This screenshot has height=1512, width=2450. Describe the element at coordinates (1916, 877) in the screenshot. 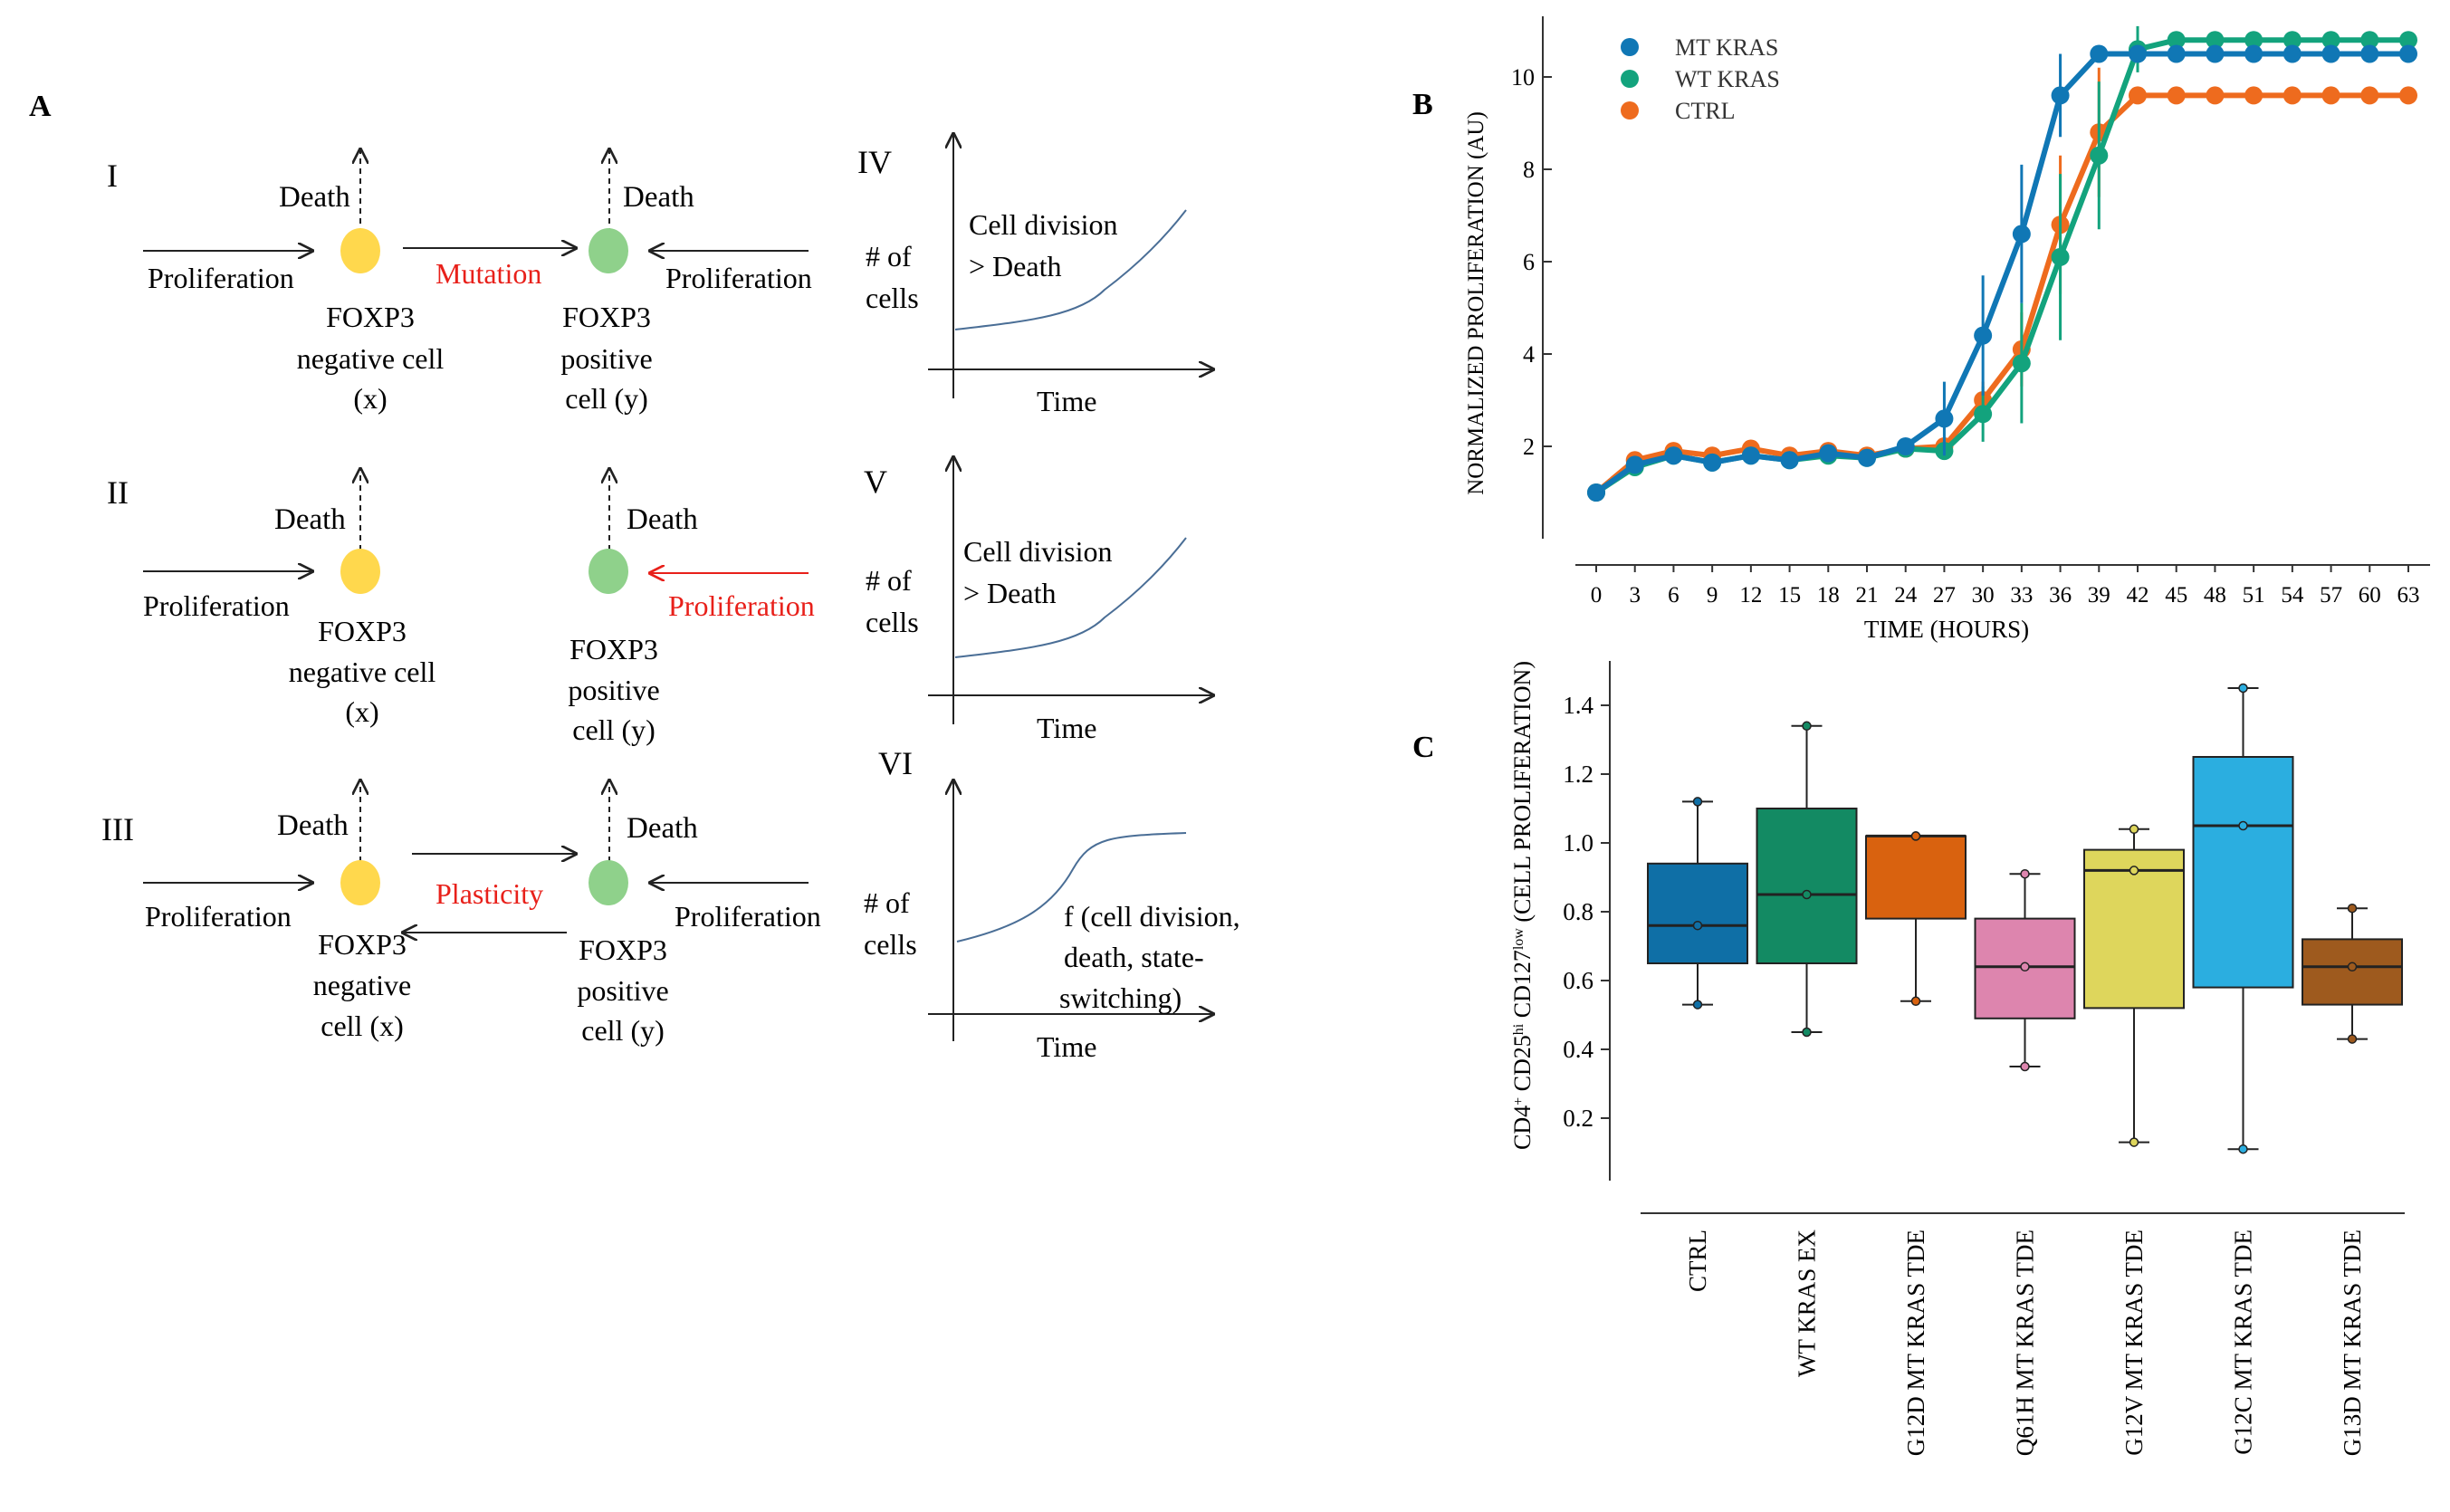

I see `box-iqr` at that location.